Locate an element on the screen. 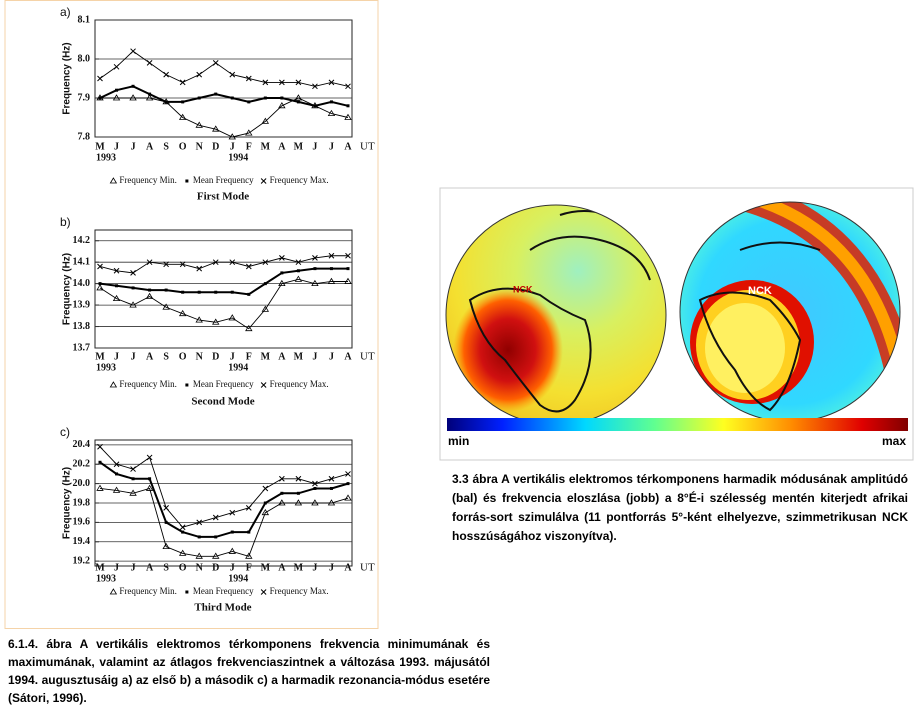 The width and height of the screenshot is (919, 716). x-tick-label: D is located at coordinates (215, 356).